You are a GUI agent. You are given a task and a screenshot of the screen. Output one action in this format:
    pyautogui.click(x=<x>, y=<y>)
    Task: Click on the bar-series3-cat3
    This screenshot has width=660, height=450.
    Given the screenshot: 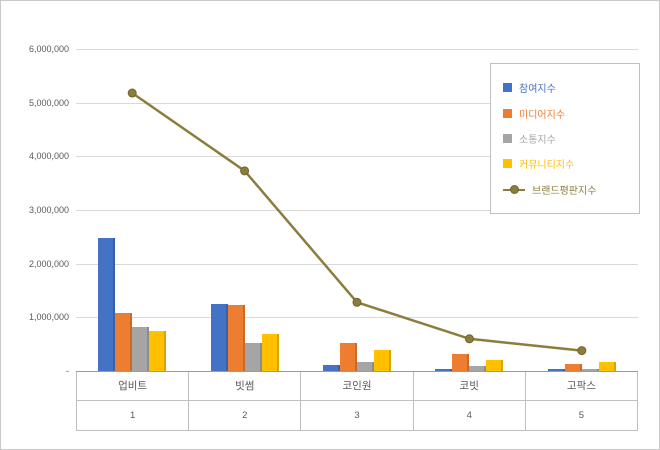 What is the action you would take?
    pyautogui.click(x=495, y=365)
    